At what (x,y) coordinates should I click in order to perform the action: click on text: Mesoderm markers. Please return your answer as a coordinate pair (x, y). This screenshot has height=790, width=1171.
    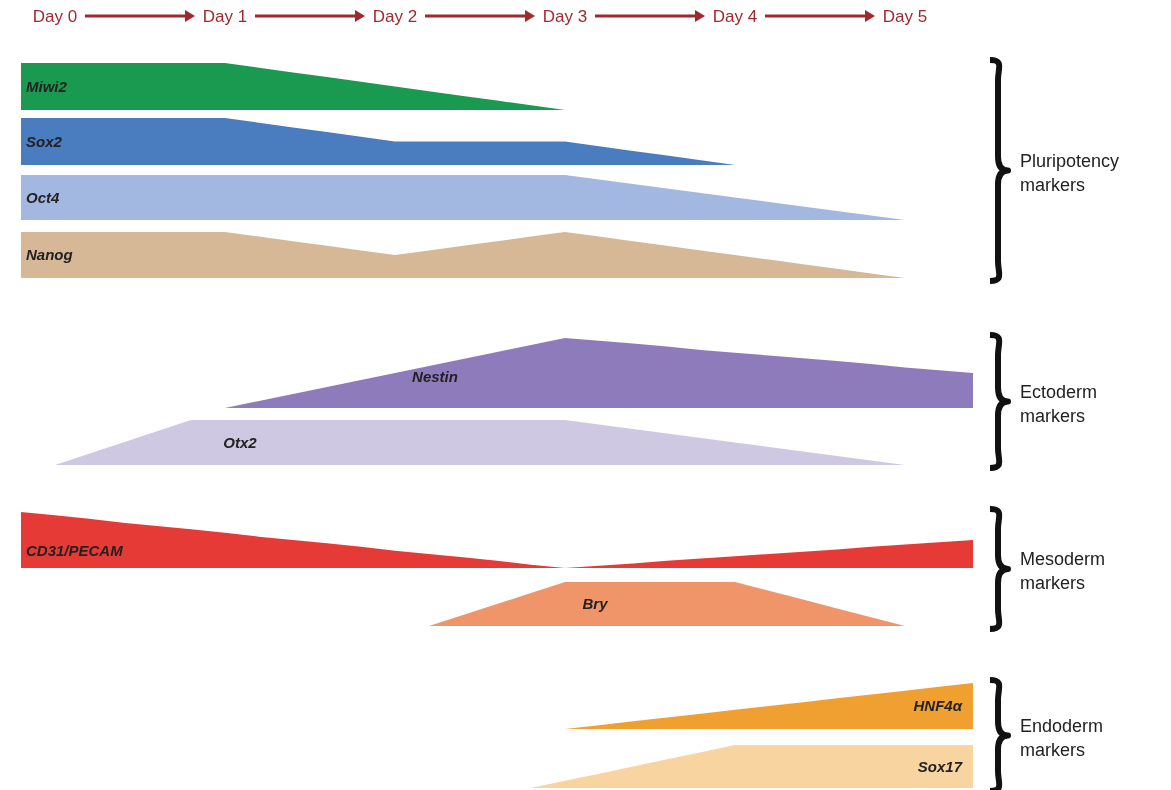
    Looking at the image, I should click on (1063, 571).